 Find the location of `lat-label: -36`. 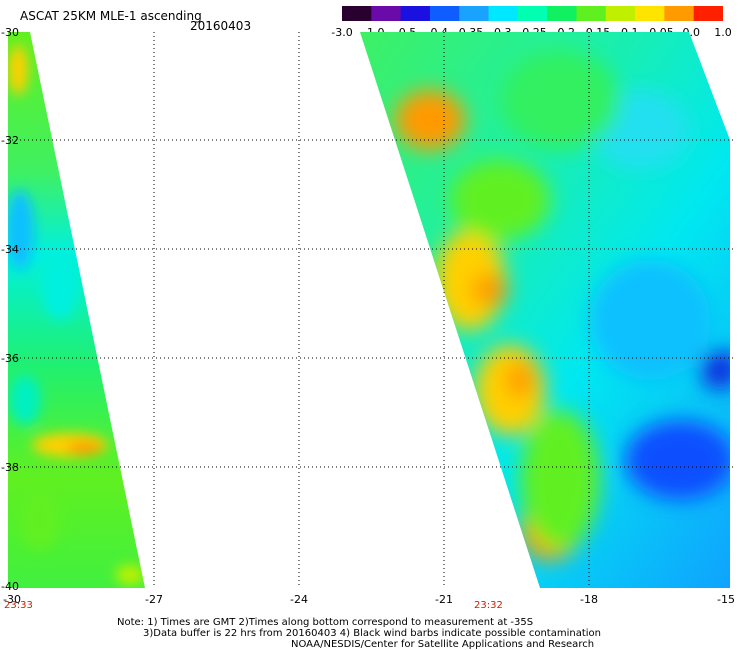

lat-label: -36 is located at coordinates (10, 358).